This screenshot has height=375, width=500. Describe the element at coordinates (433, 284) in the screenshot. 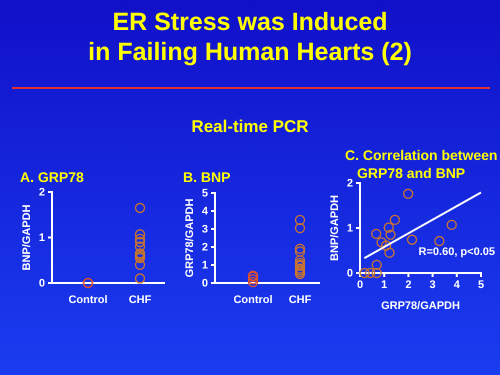

I see `x-tick-label: 3` at that location.